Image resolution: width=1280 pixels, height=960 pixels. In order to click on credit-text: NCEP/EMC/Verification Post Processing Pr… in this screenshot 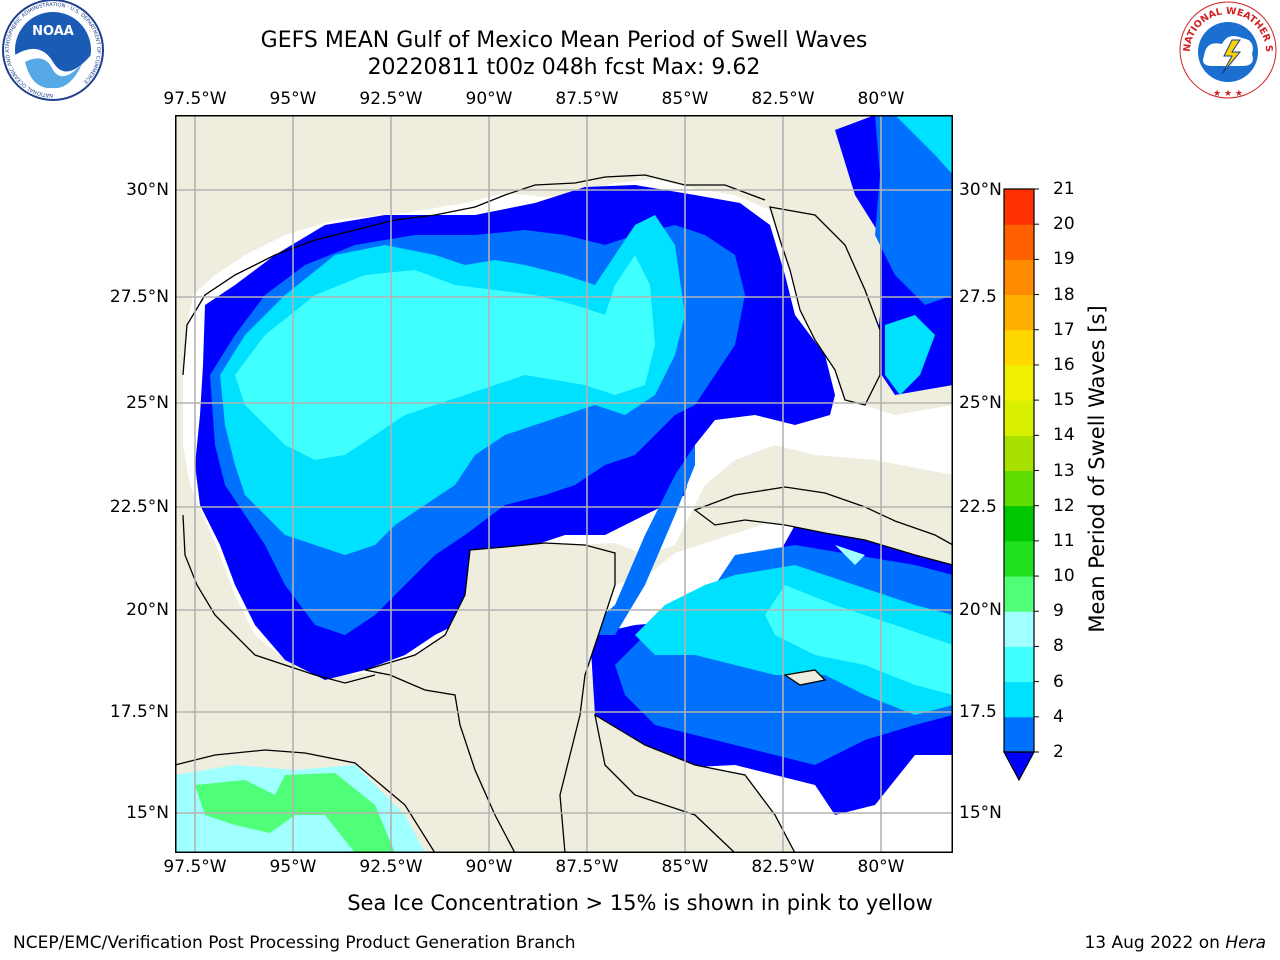, I will do `click(294, 943)`.